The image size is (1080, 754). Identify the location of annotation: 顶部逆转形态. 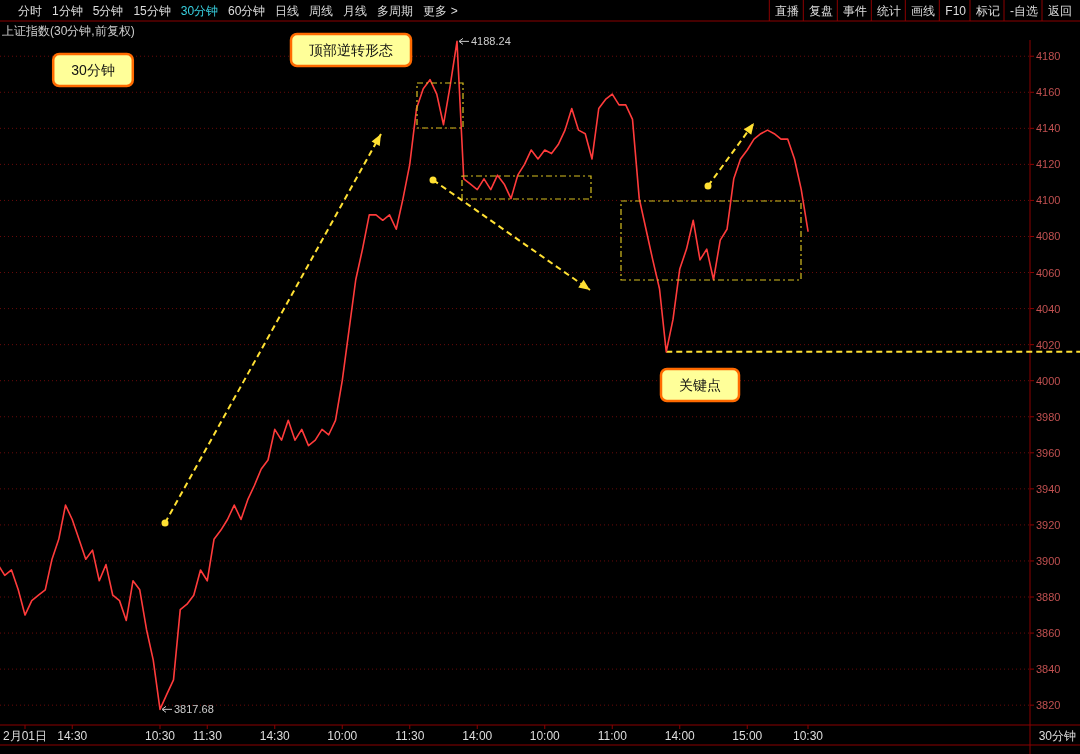
(351, 50).